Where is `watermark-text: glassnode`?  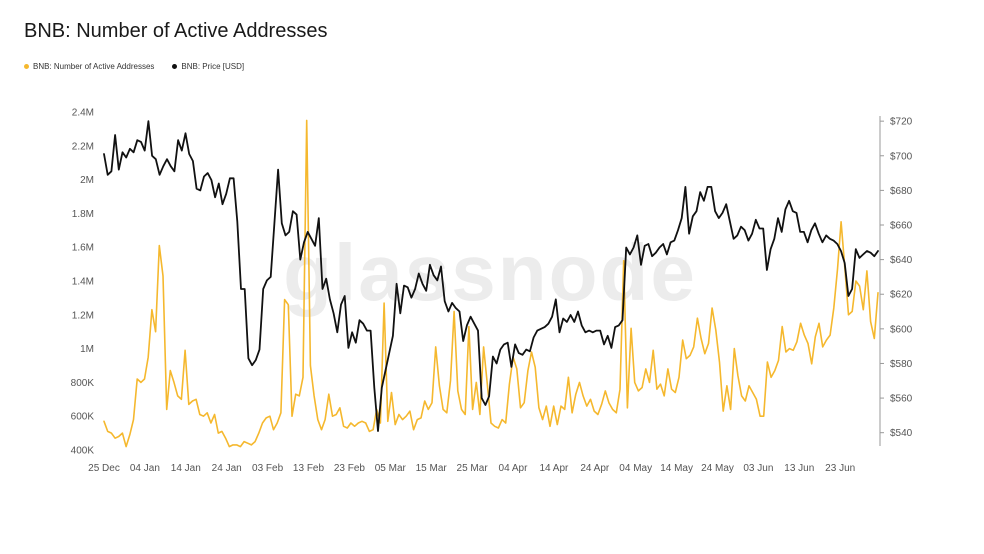
watermark-text: glassnode is located at coordinates (490, 272).